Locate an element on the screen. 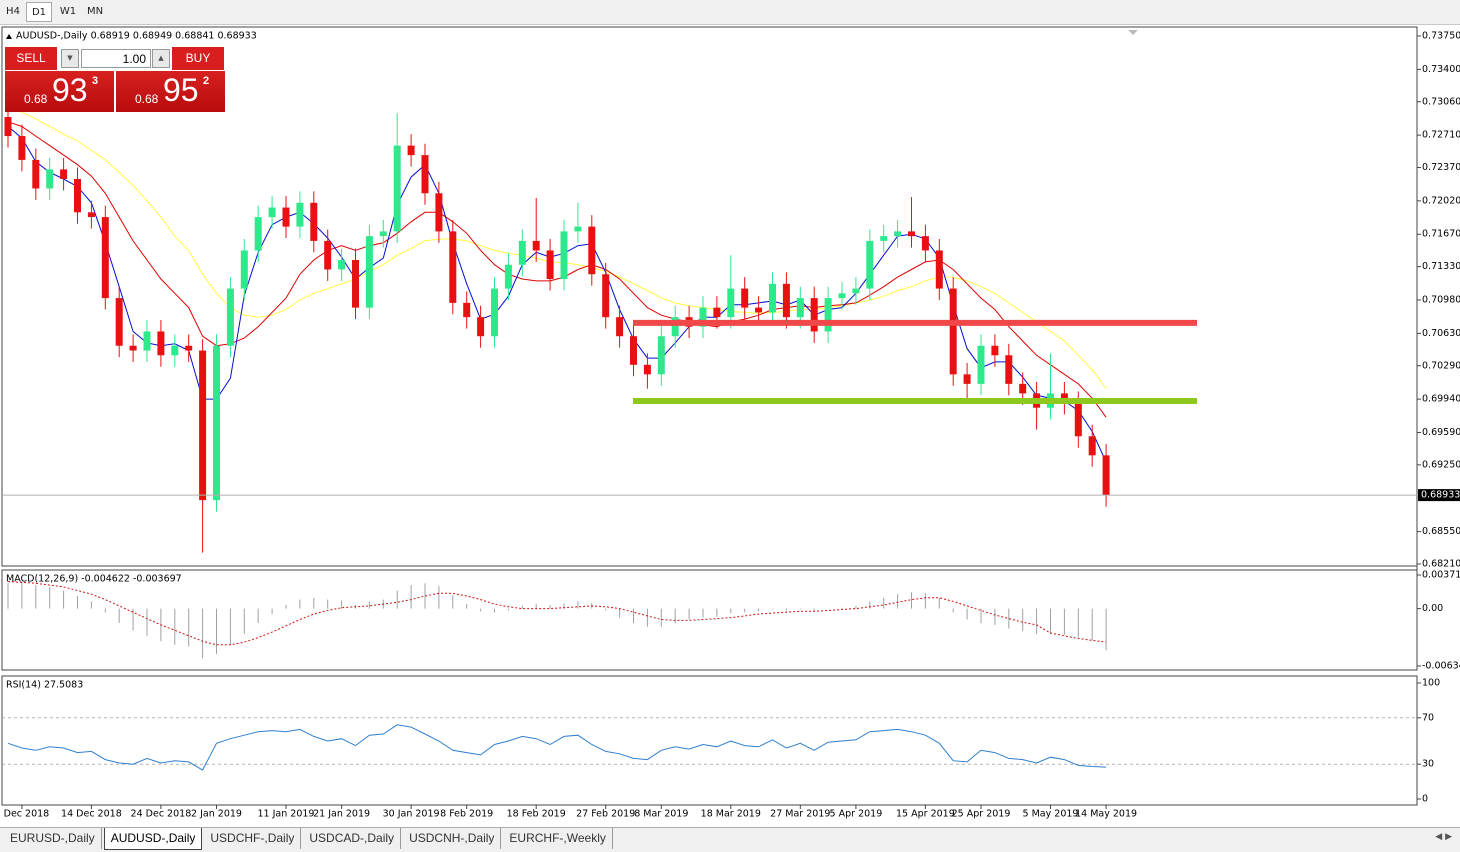  rsi-panel is located at coordinates (709, 740).